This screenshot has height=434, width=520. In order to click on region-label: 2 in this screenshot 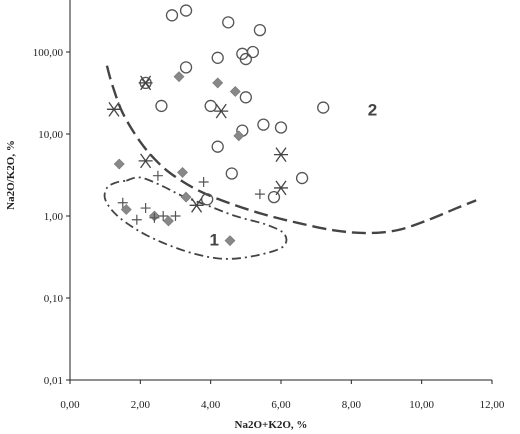, I will do `click(372, 109)`.